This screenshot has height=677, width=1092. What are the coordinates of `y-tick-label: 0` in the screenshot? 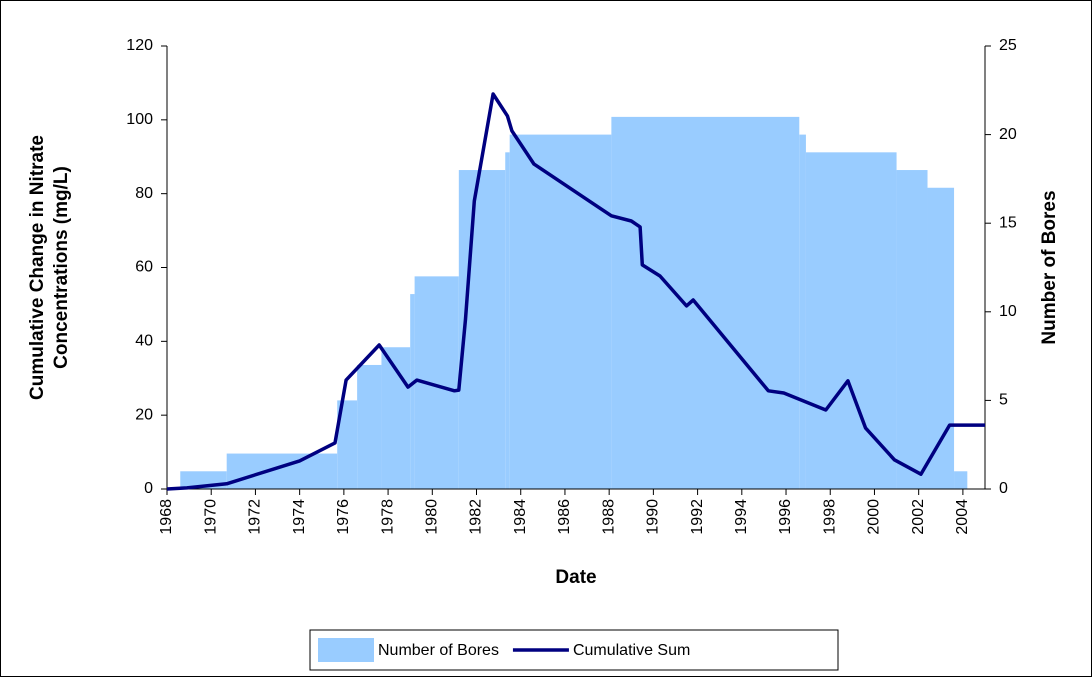 It's located at (148, 488).